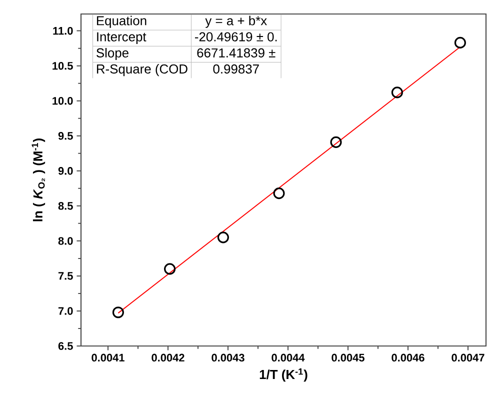  What do you see at coordinates (65, 171) in the screenshot?
I see `y-tick-label: 9.0` at bounding box center [65, 171].